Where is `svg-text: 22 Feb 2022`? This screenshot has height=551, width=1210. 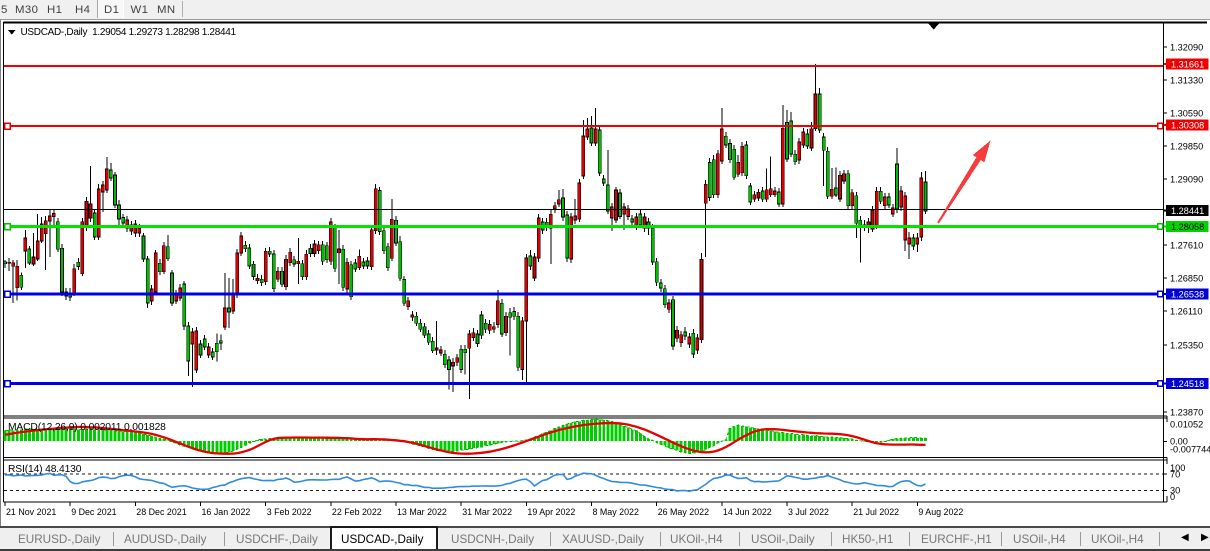 svg-text: 22 Feb 2022 is located at coordinates (357, 512).